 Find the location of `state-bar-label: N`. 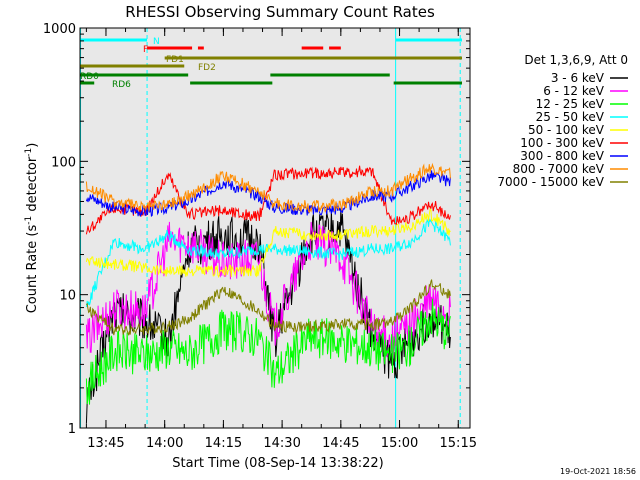

state-bar-label: N is located at coordinates (156, 42).